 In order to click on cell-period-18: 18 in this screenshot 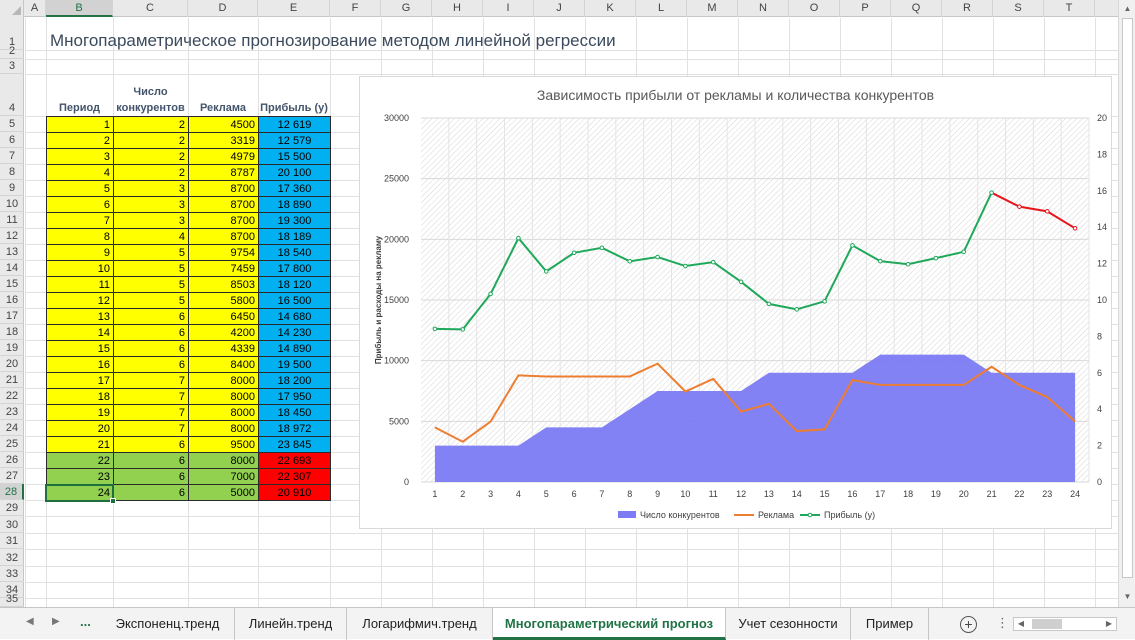, I will do `click(80, 396)`.